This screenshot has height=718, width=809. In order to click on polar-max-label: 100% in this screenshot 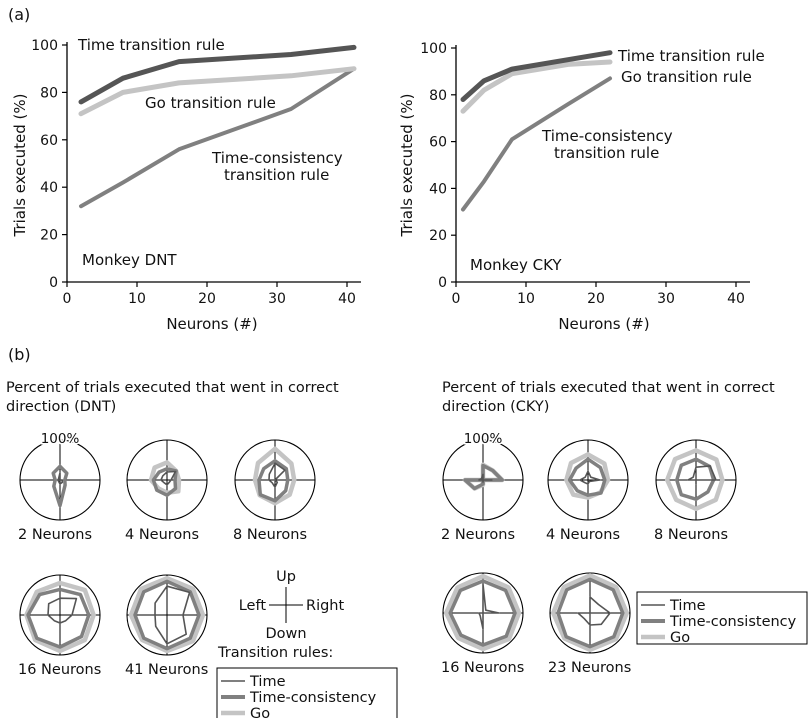, I will do `click(60, 439)`.